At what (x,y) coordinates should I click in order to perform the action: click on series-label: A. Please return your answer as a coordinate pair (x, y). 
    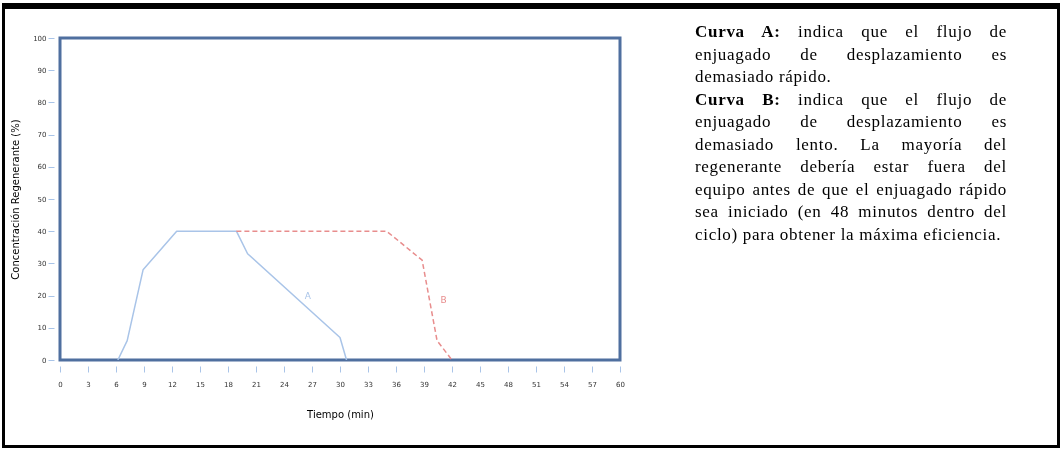
    Looking at the image, I should click on (308, 295).